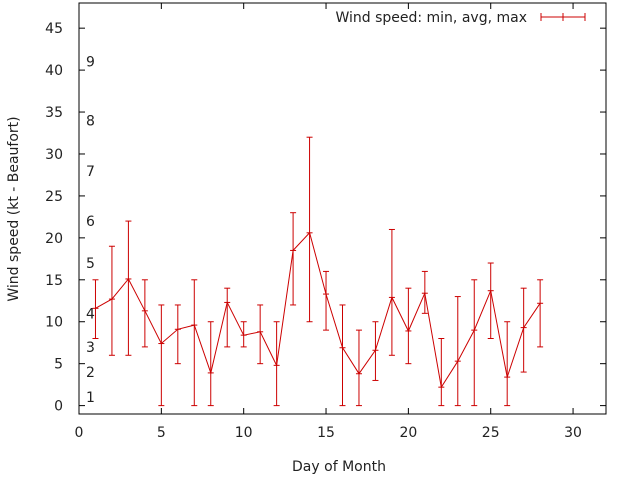 The width and height of the screenshot is (640, 480). What do you see at coordinates (326, 433) in the screenshot?
I see `x-tick-label: 15` at bounding box center [326, 433].